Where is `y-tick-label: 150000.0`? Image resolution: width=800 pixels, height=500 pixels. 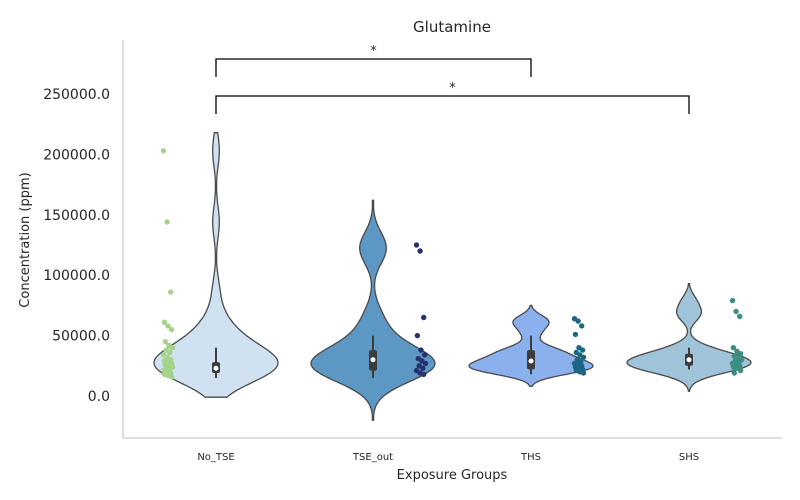
y-tick-label: 150000.0 is located at coordinates (76, 216).